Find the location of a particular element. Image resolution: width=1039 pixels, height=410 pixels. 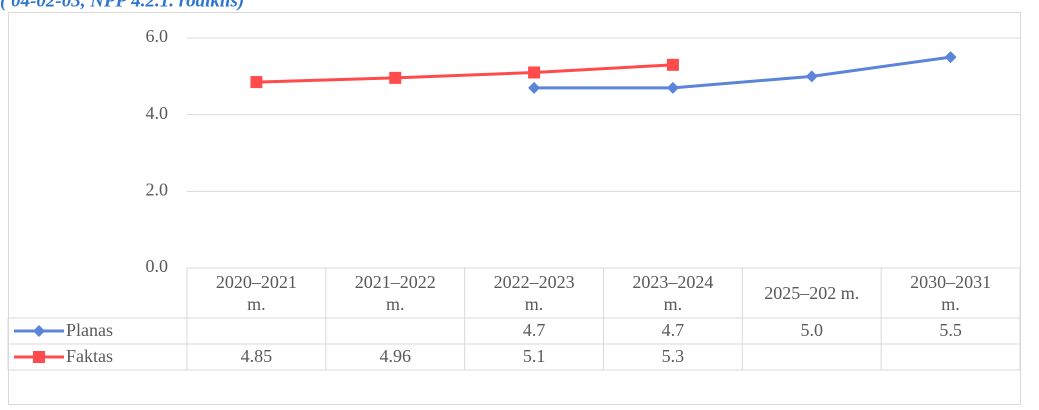

table-value: 4.96 is located at coordinates (396, 356).